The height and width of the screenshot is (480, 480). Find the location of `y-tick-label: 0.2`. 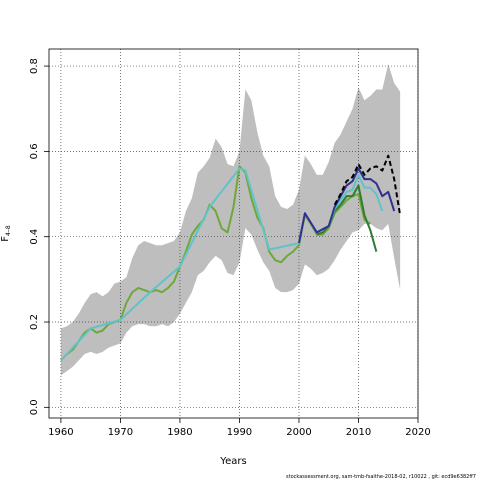

y-tick-label: 0.2 is located at coordinates (34, 322).